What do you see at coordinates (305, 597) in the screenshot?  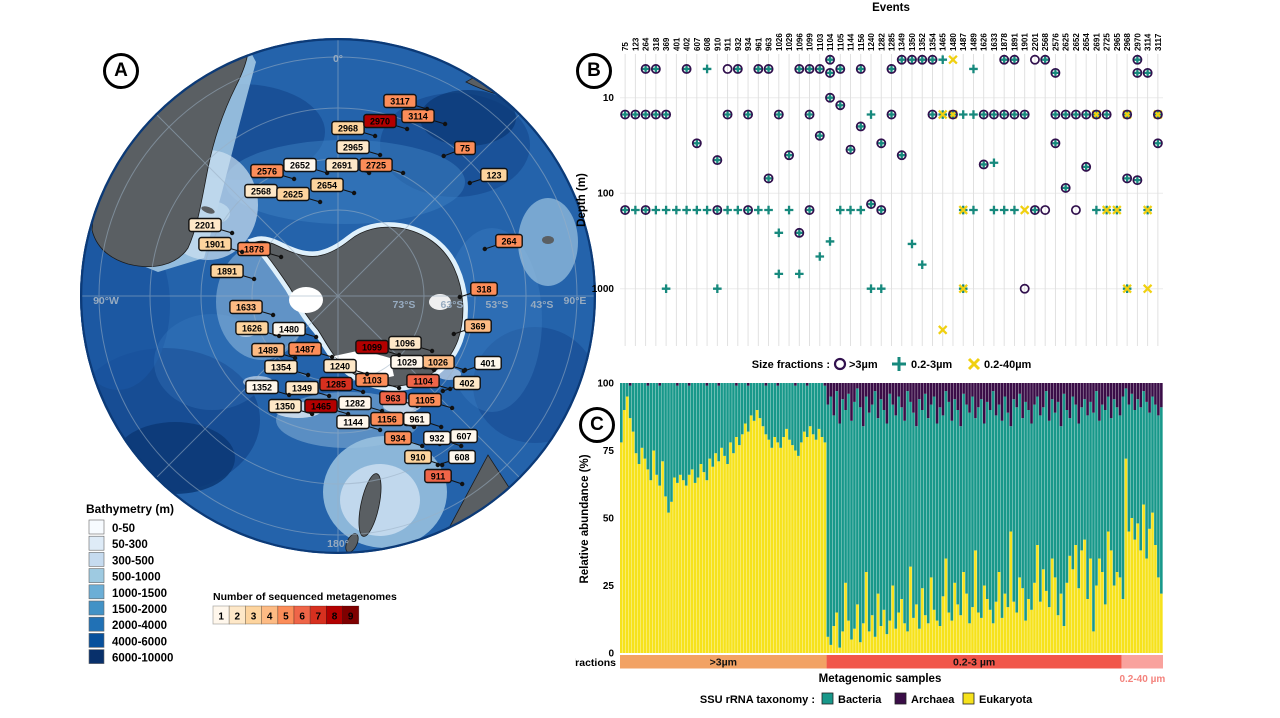 I see `metagenome-legend-title: Number of sequenced metagenomes` at bounding box center [305, 597].